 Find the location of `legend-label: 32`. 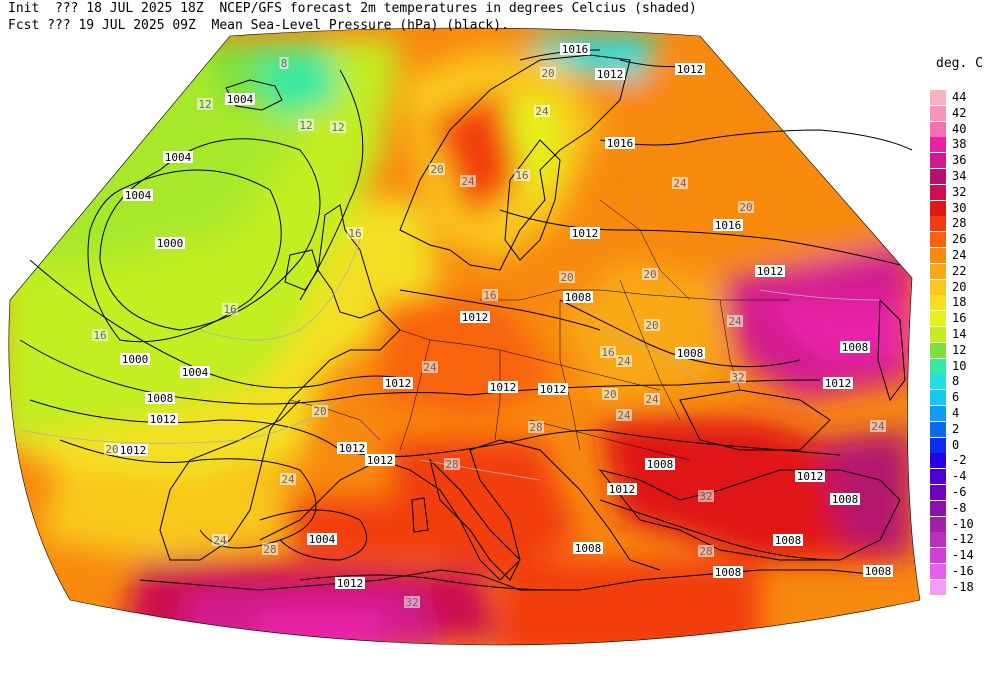

legend-label: 32 is located at coordinates (959, 191).